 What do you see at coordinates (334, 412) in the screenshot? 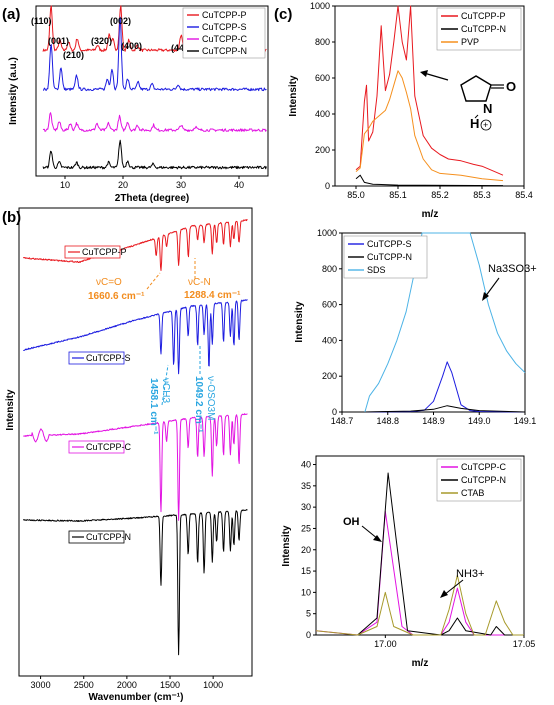
I see `c2-ytick-label-0: 0` at bounding box center [334, 412].